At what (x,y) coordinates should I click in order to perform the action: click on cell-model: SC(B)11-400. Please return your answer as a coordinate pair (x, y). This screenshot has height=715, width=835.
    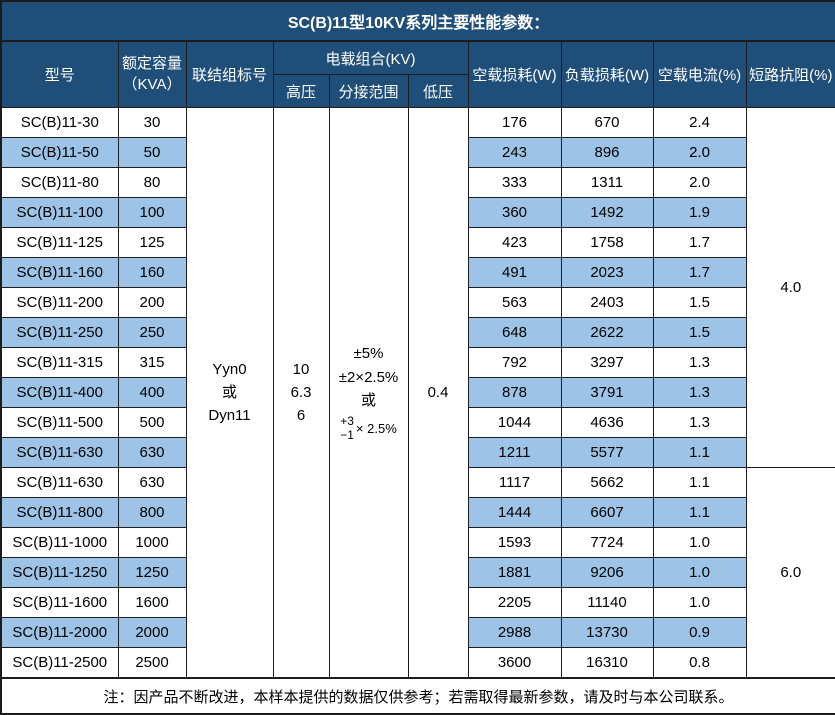
    Looking at the image, I should click on (59, 392).